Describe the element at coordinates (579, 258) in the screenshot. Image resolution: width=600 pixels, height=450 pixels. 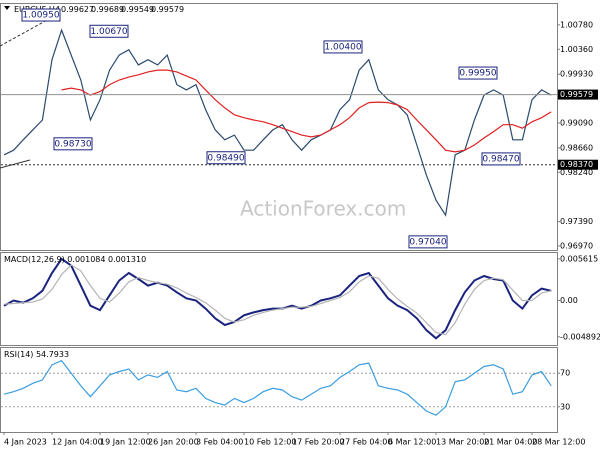
I see `y-tick-label: 0.005615` at that location.